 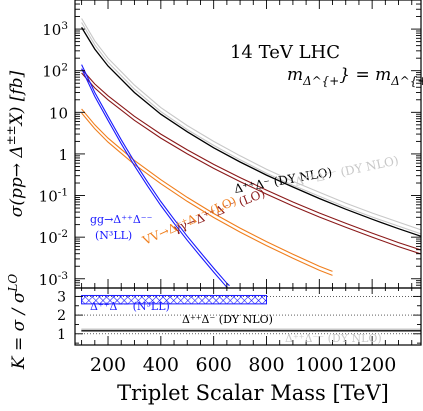 What do you see at coordinates (372, 365) in the screenshot?
I see `x-tick-label-1200: 1200` at bounding box center [372, 365].